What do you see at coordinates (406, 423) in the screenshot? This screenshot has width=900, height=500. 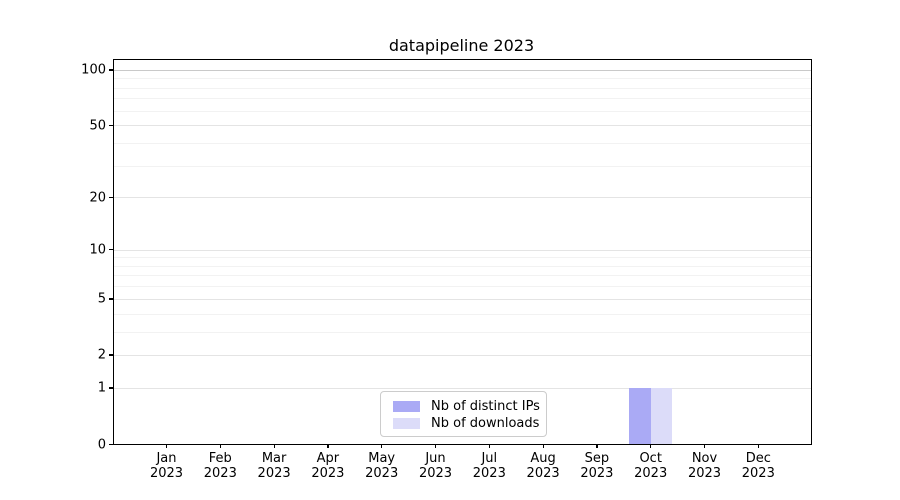 I see `legend-swatch-downloads` at bounding box center [406, 423].